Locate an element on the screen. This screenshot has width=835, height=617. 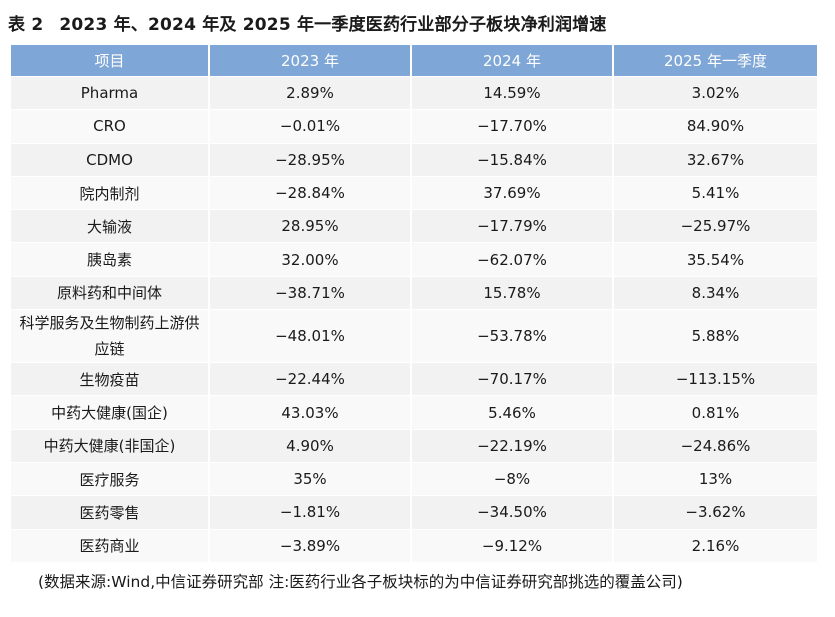
cell-2024: −8% is located at coordinates (513, 478).